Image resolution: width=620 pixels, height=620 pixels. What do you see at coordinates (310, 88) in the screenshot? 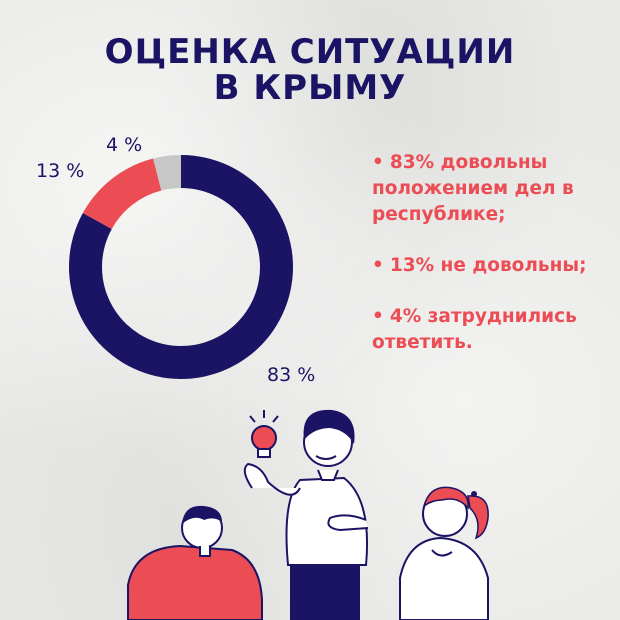
I see `title-line-2: В КРЫМУ` at bounding box center [310, 88].